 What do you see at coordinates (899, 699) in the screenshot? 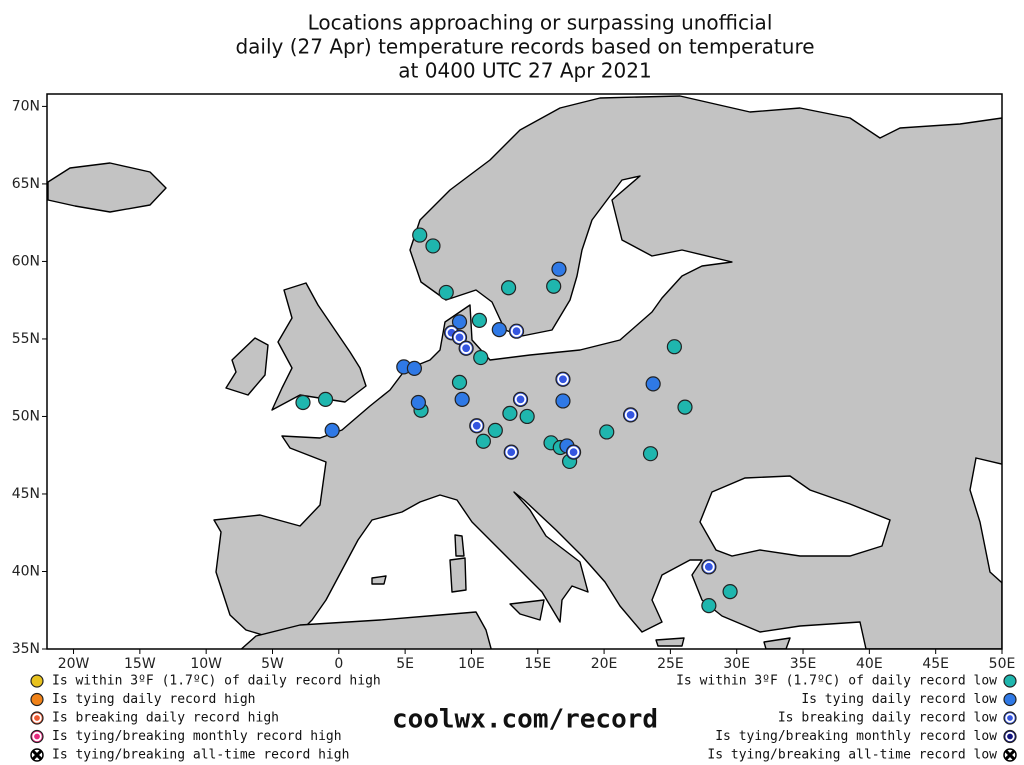
I see `legend-label: Is tying daily record low` at bounding box center [899, 699].